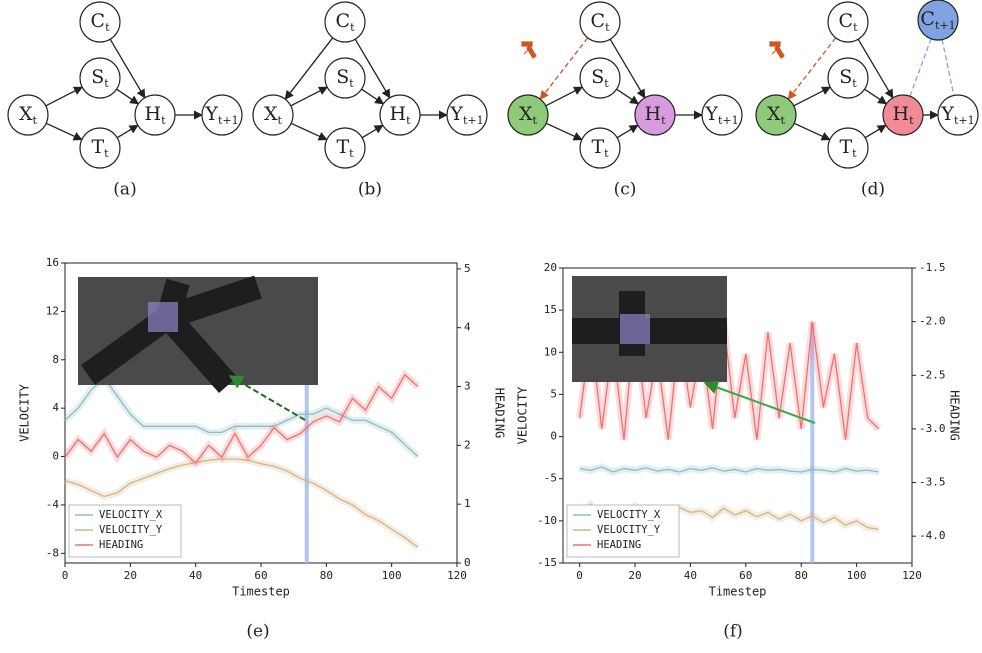 Image resolution: width=982 pixels, height=653 pixels. I want to click on caption: (d), so click(873, 190).